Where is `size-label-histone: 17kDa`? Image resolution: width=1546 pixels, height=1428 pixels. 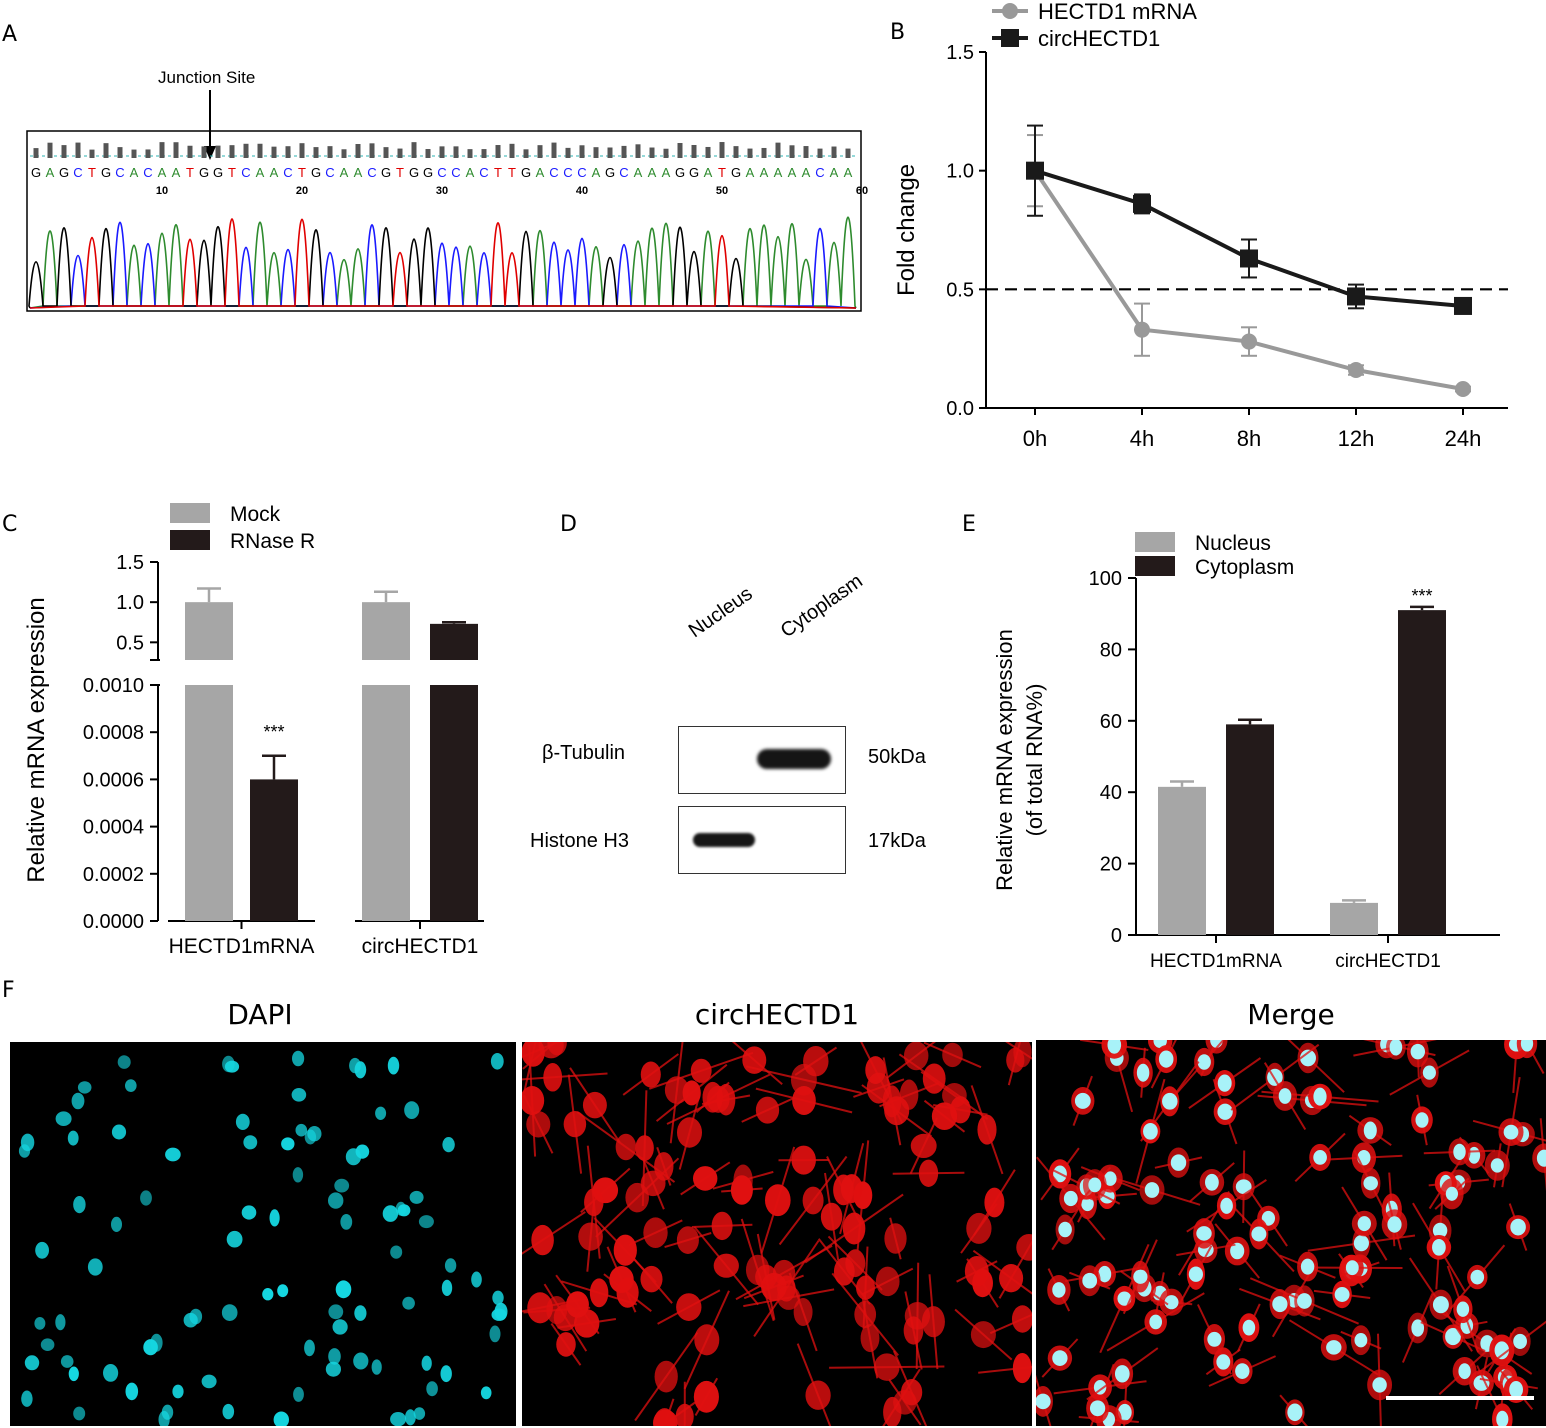
size-label-histone: 17kDa is located at coordinates (897, 841).